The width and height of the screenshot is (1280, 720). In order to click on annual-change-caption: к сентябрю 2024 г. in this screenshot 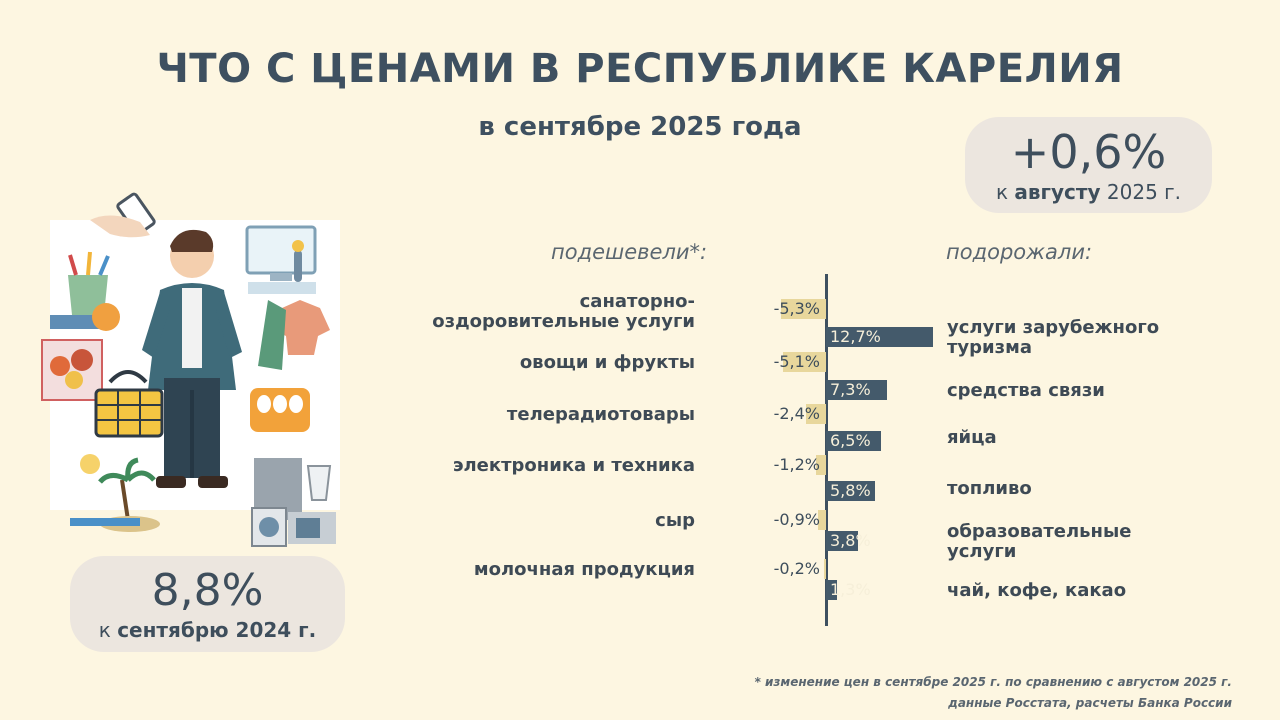, I will do `click(207, 630)`.